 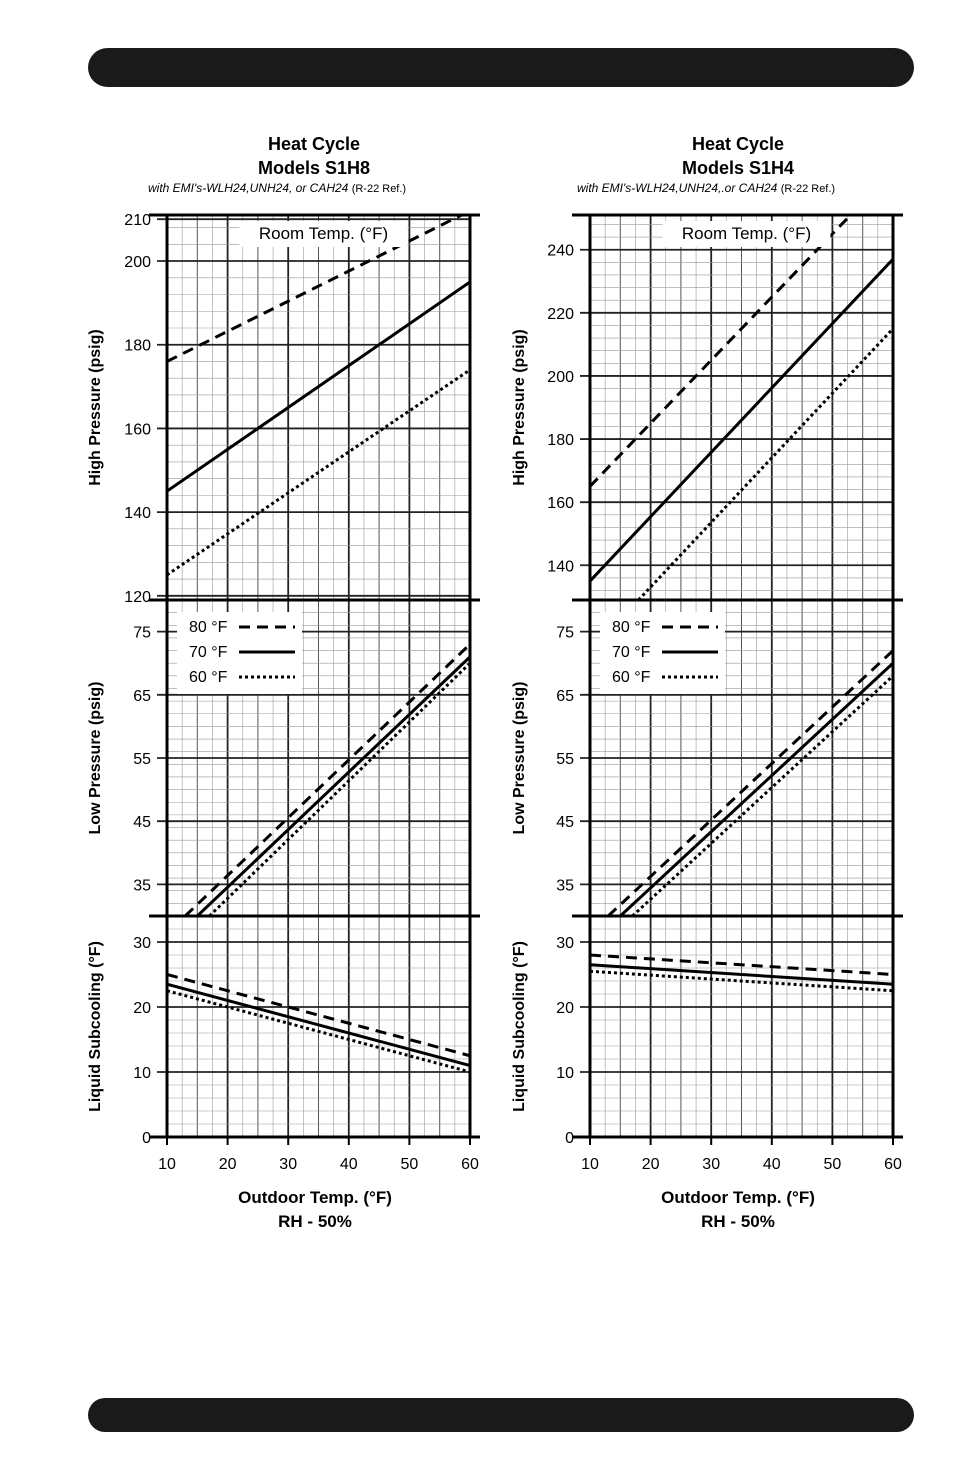 What do you see at coordinates (501, 1415) in the screenshot?
I see `footer-bar` at bounding box center [501, 1415].